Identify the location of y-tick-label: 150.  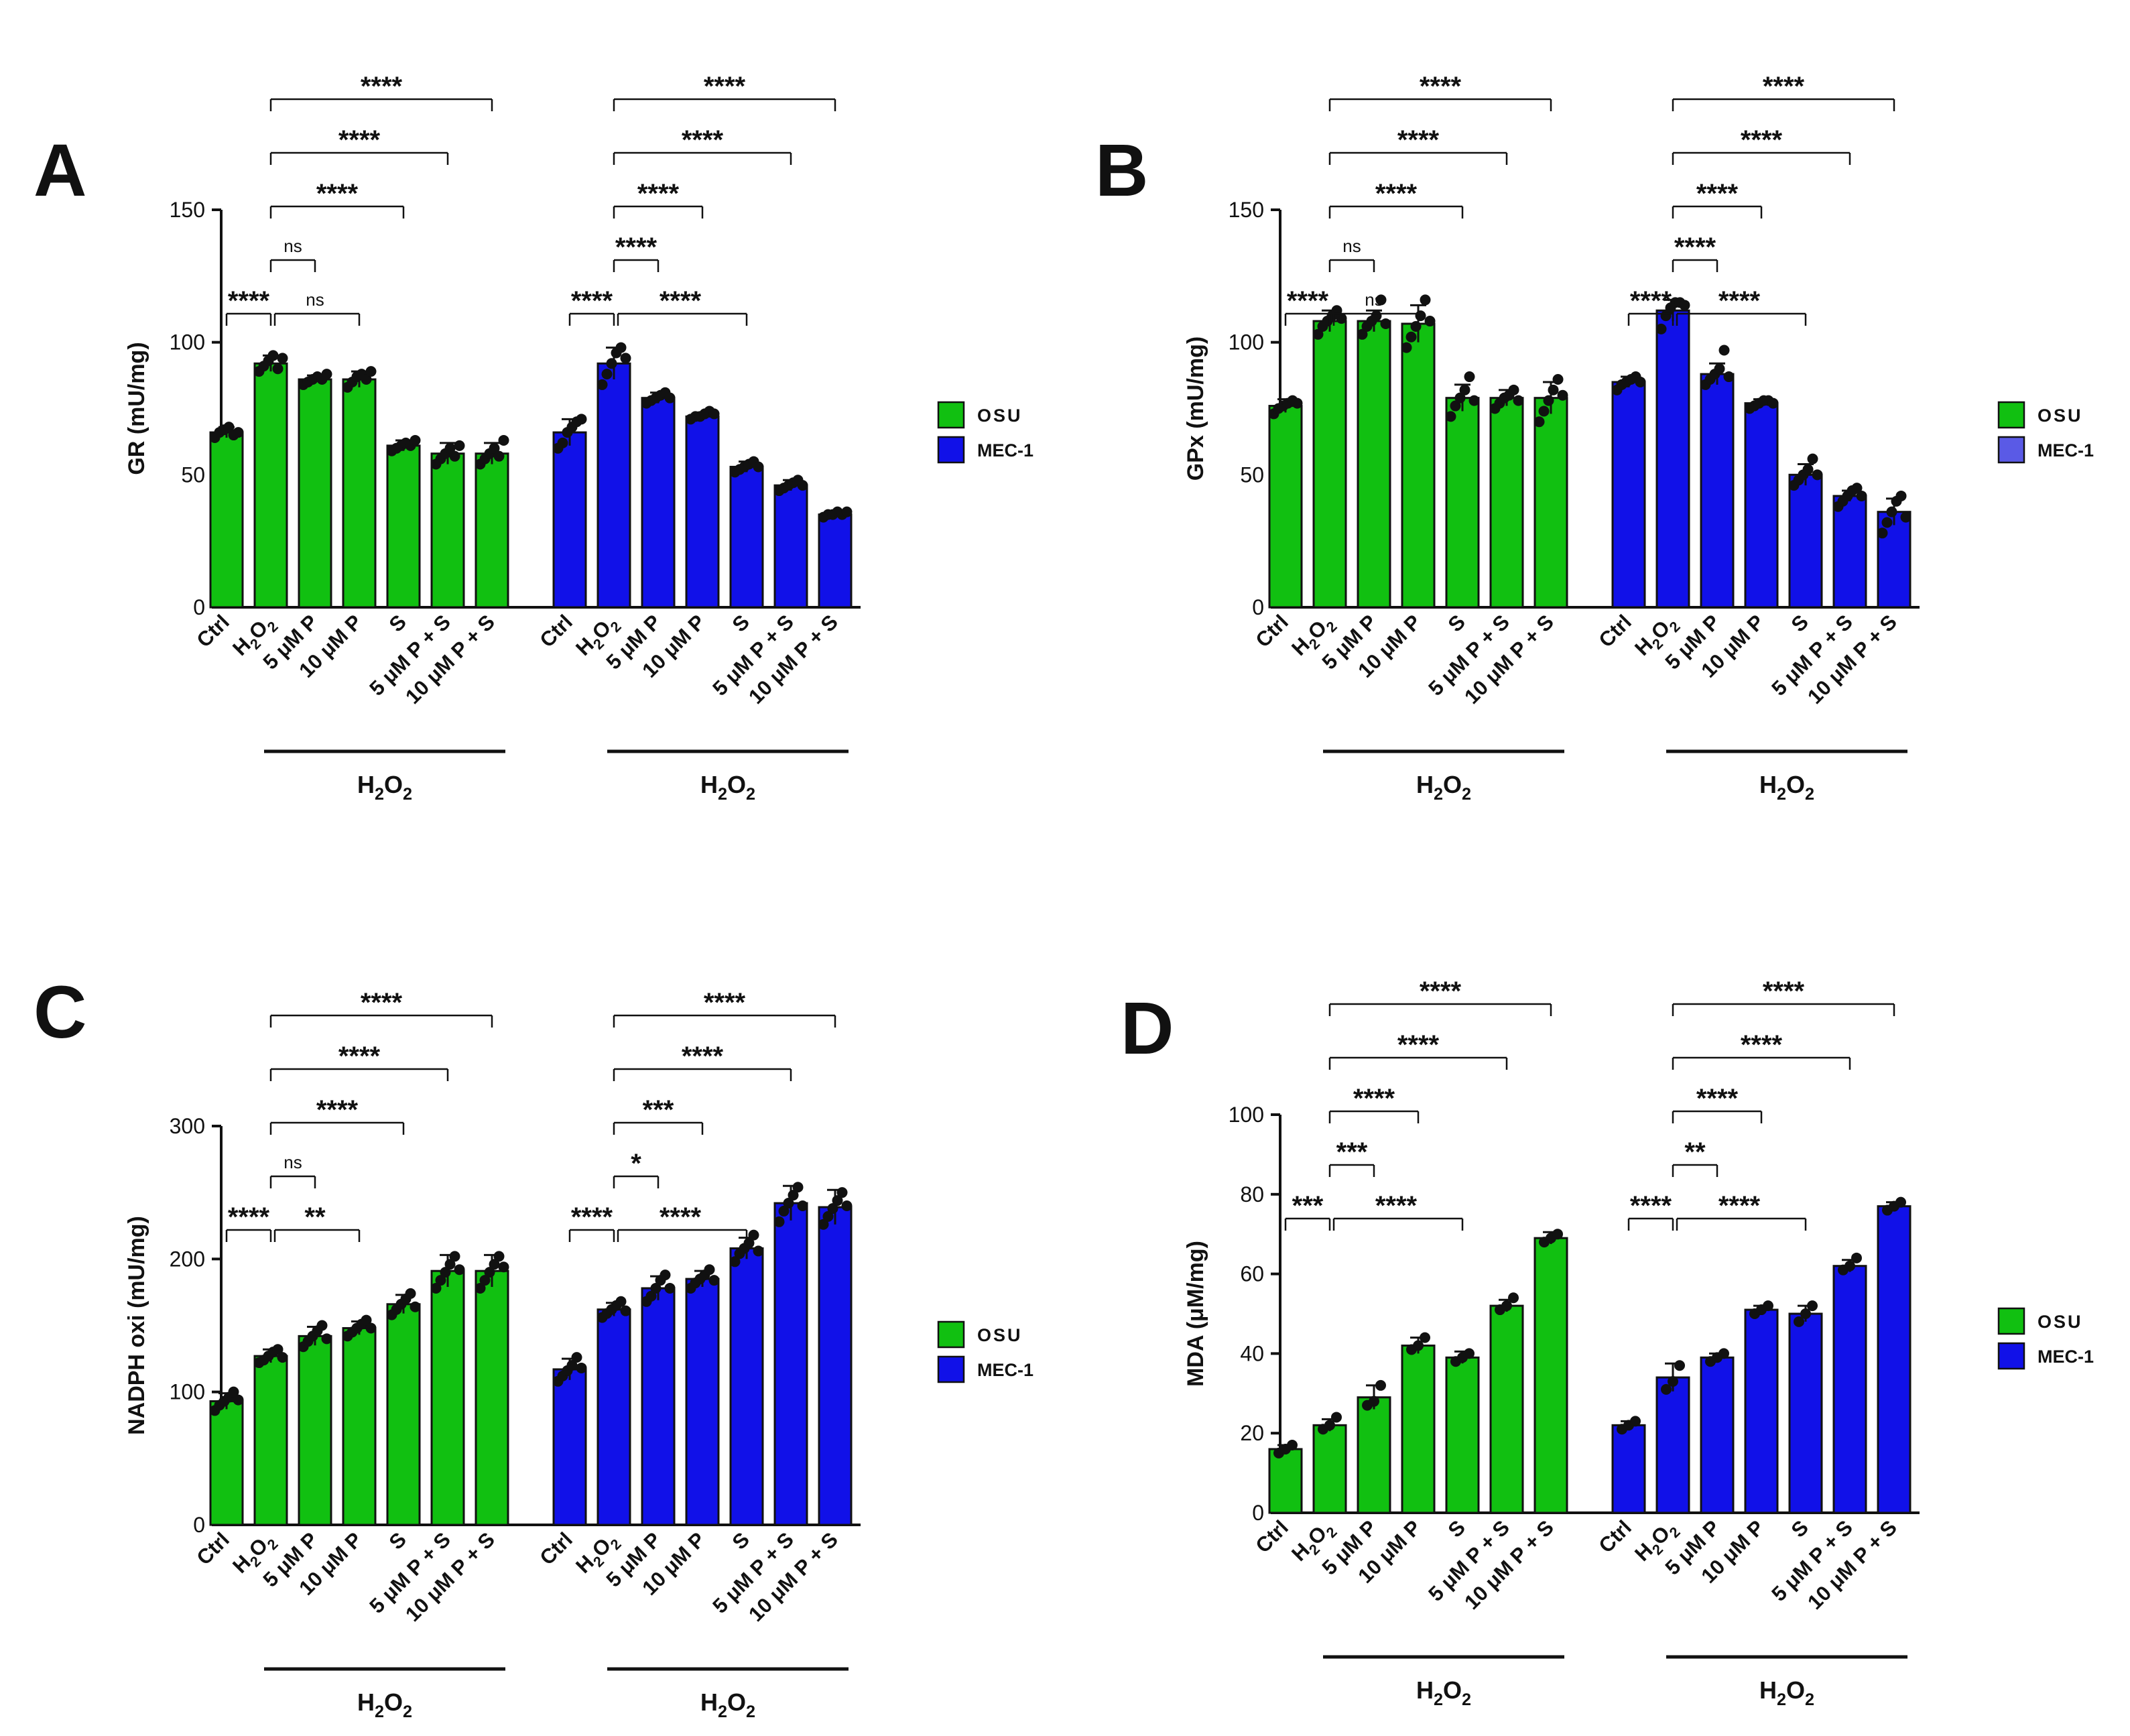
(187, 210).